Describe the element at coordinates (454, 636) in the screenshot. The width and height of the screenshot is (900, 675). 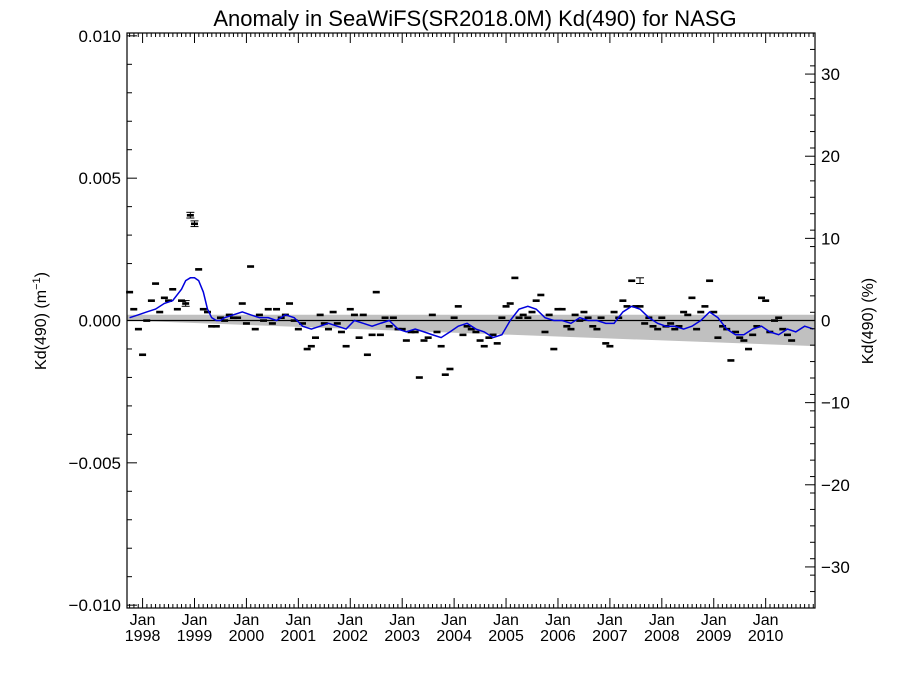
I see `x-tick-label-year: 2004` at that location.